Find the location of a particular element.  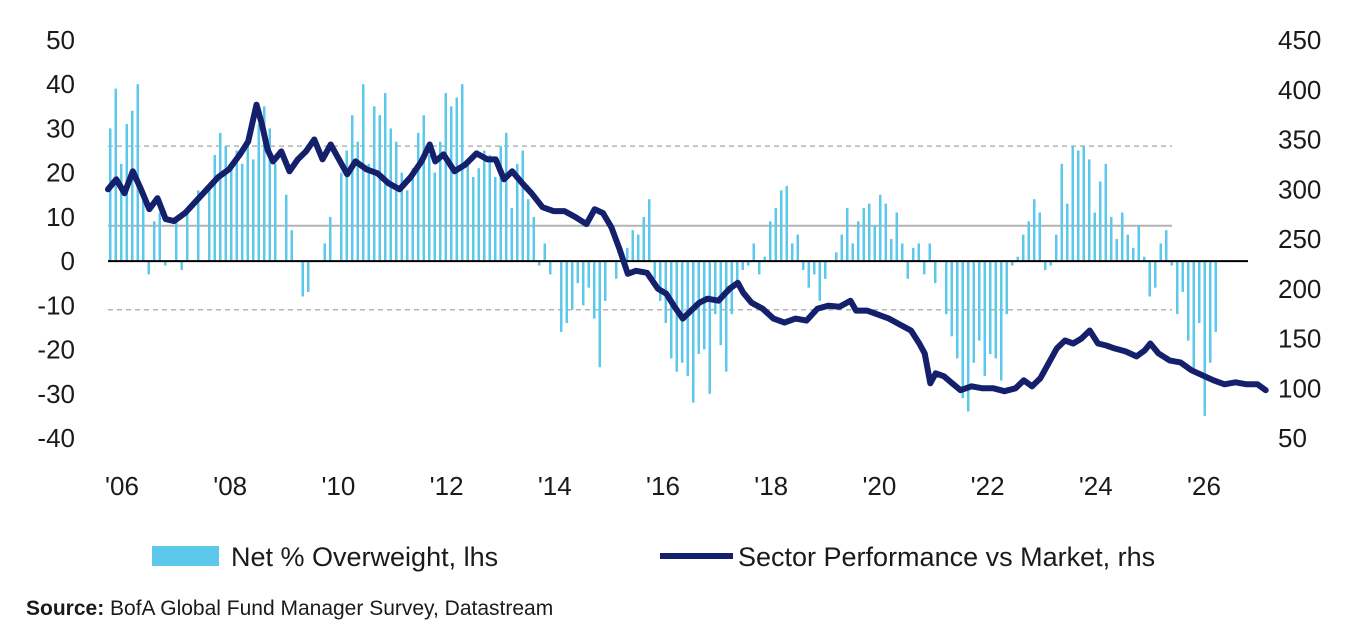

legend-line-label: Sector Performance vs Market, rhs is located at coordinates (946, 557).